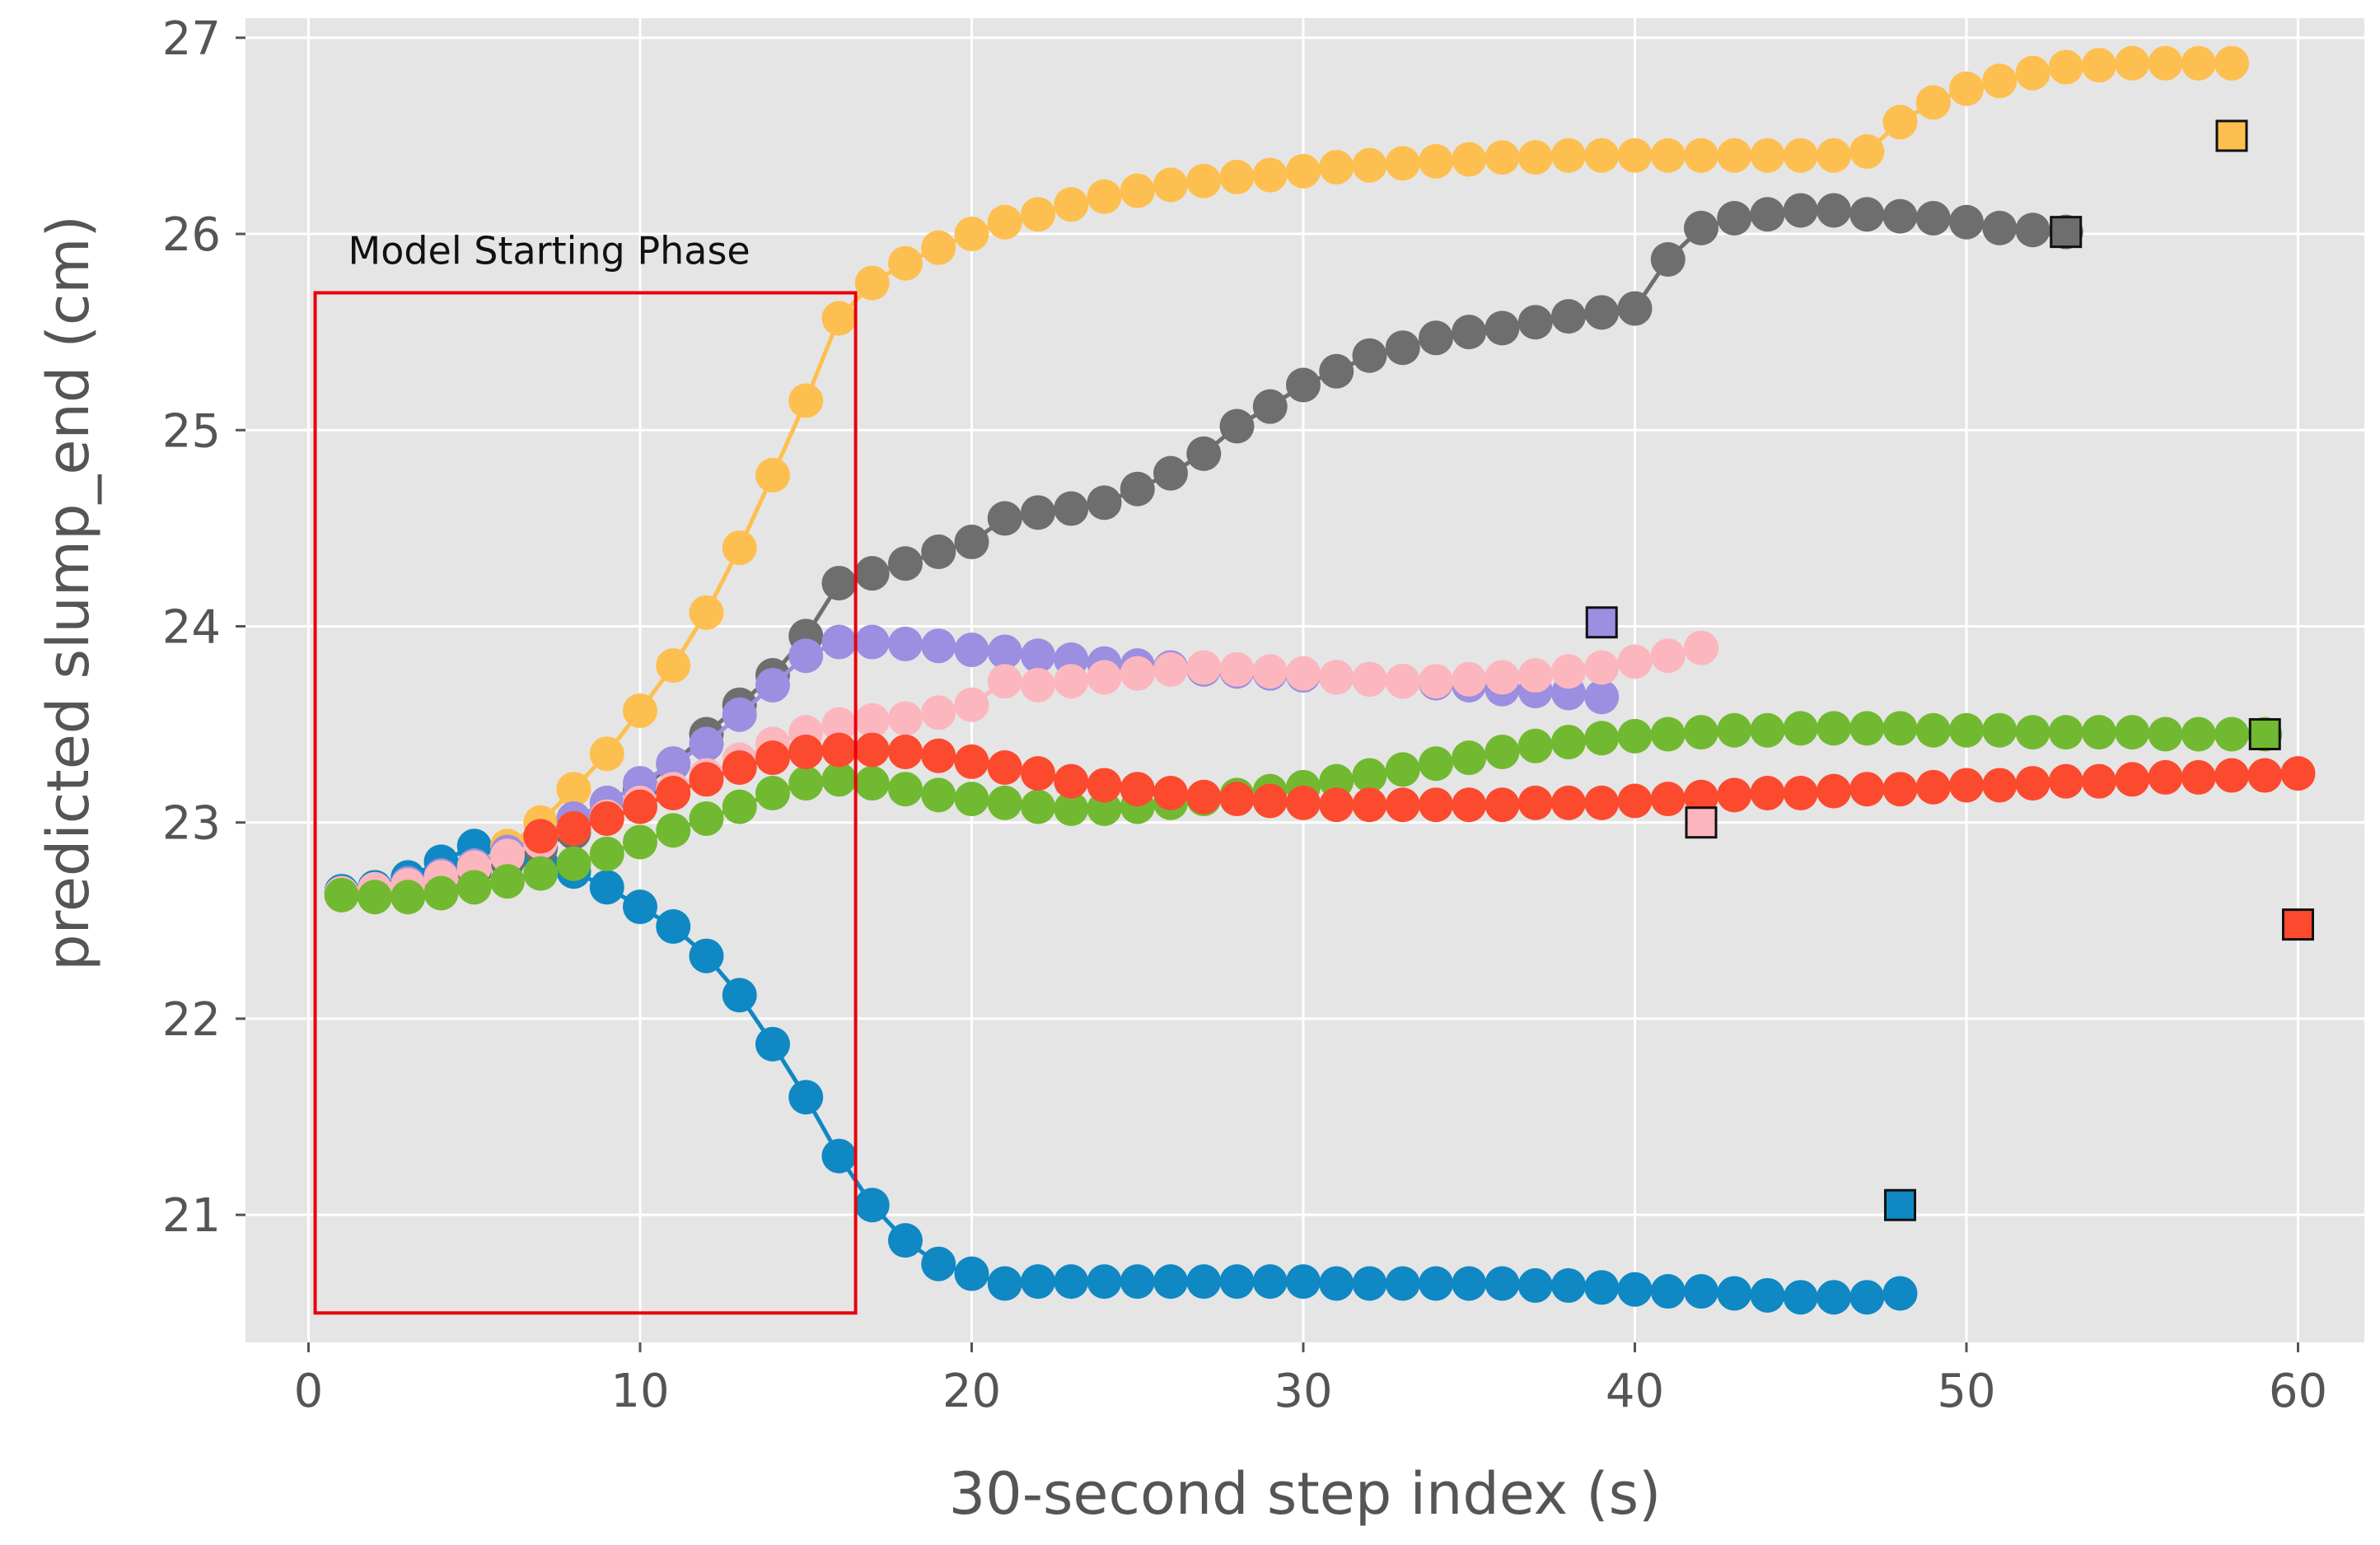 The width and height of the screenshot is (2380, 1545). Describe the element at coordinates (191, 431) in the screenshot. I see `y-tick-label: 25` at that location.